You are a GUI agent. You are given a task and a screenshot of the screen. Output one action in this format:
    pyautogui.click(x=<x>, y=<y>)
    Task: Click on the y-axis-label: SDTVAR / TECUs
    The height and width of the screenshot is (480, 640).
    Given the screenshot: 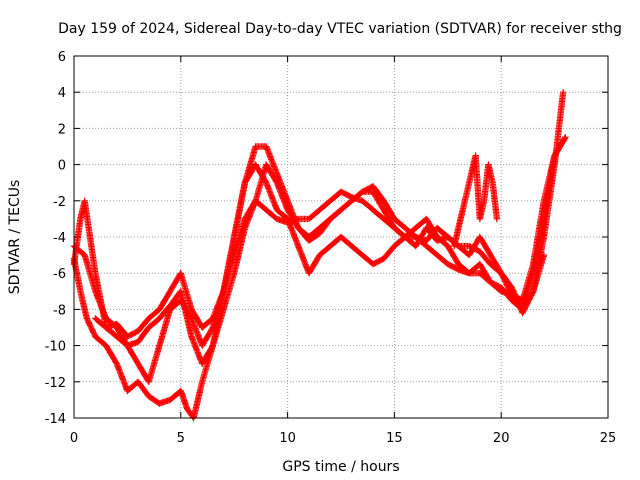 What is the action you would take?
    pyautogui.click(x=15, y=237)
    